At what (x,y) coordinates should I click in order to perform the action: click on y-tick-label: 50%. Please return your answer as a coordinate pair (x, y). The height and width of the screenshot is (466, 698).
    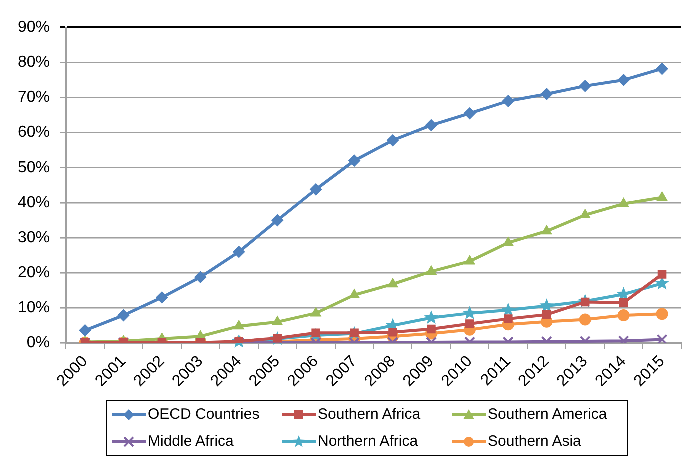
    Looking at the image, I should click on (34, 167).